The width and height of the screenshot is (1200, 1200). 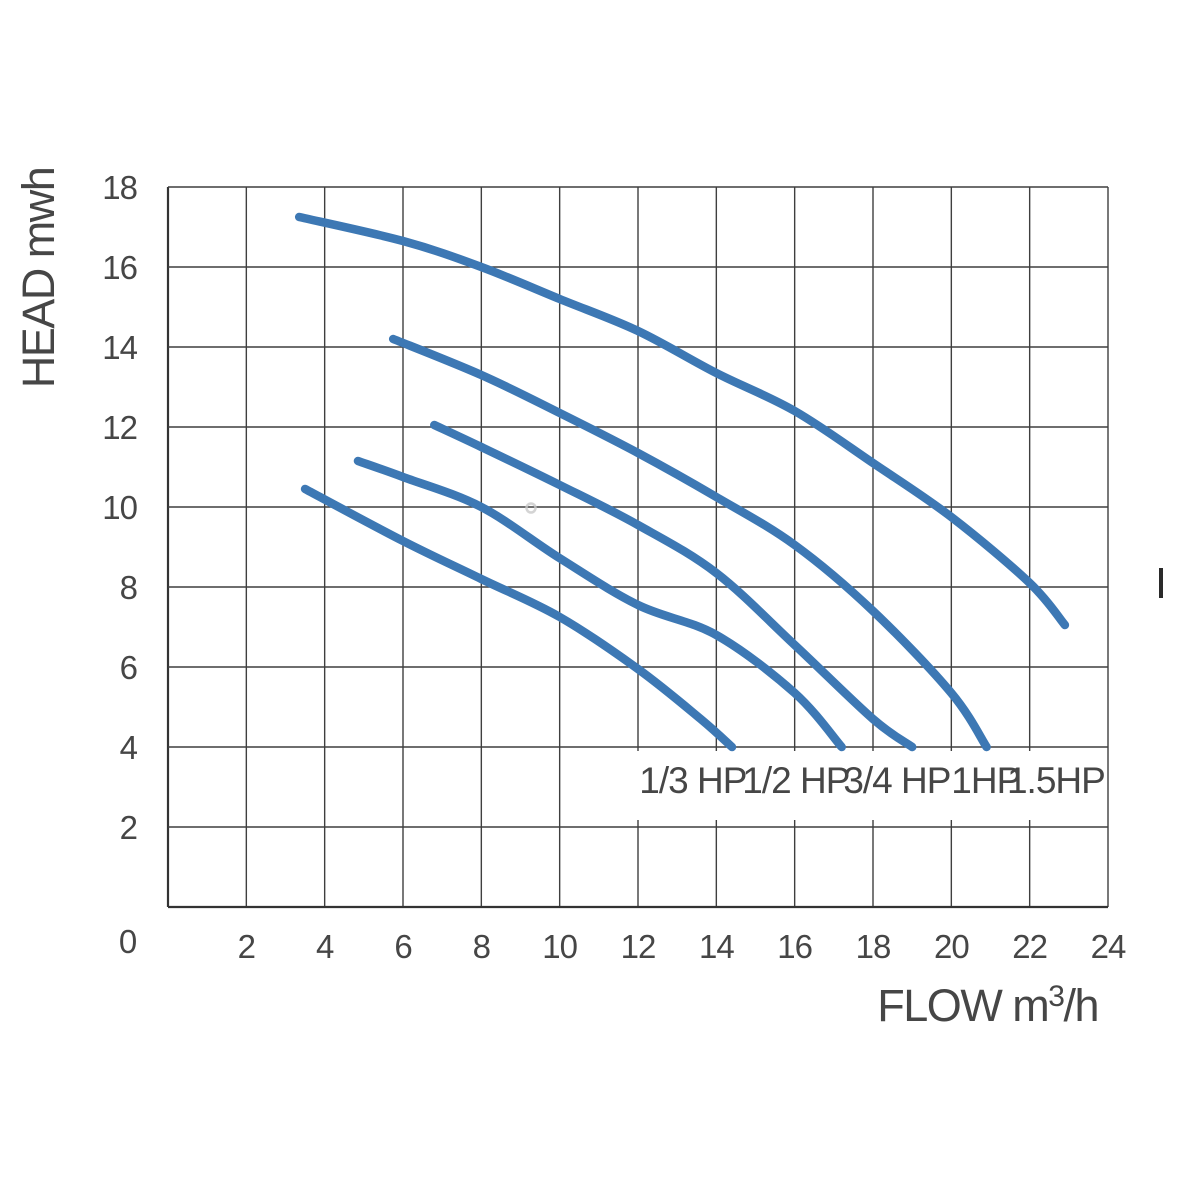 What do you see at coordinates (1029, 946) in the screenshot?
I see `x-tick-label-22: 22` at bounding box center [1029, 946].